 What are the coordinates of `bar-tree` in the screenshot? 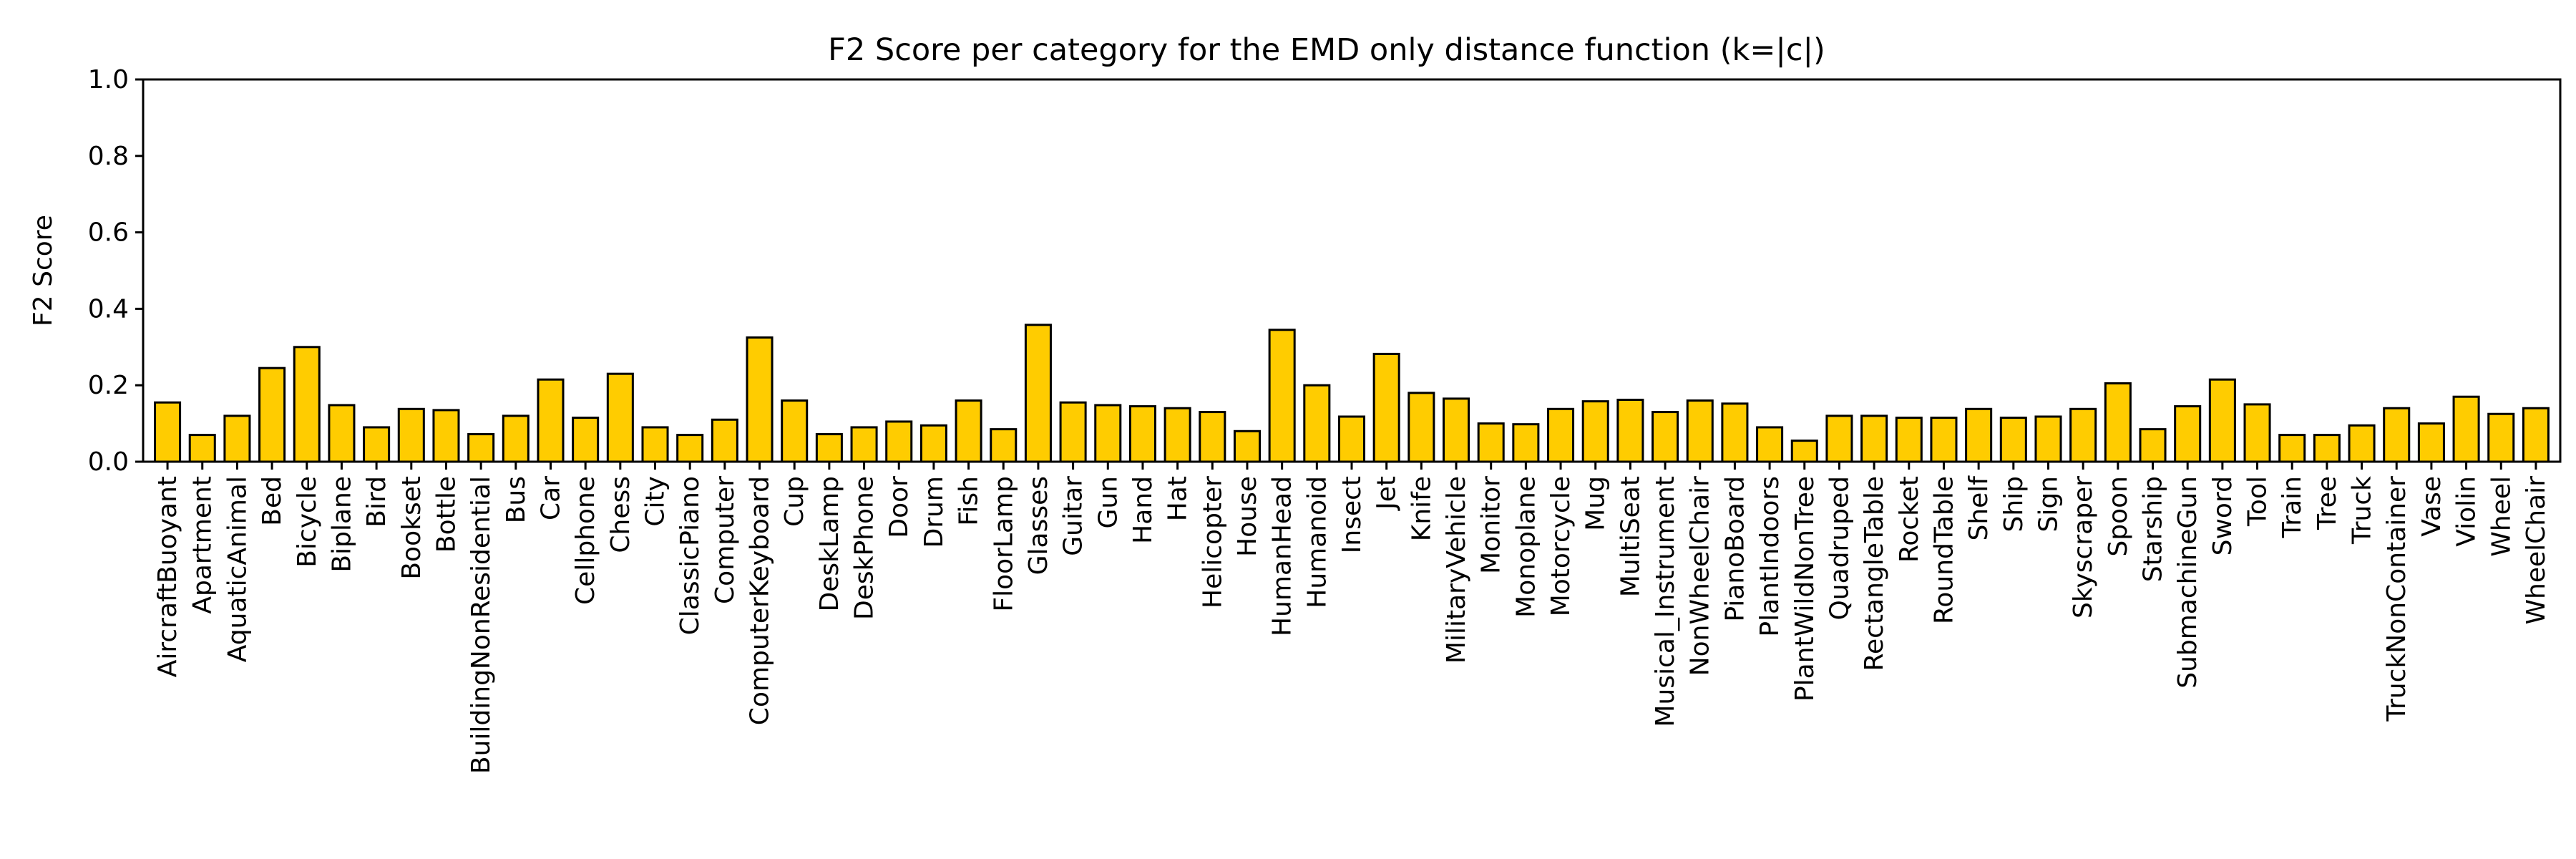 It's located at (2327, 448).